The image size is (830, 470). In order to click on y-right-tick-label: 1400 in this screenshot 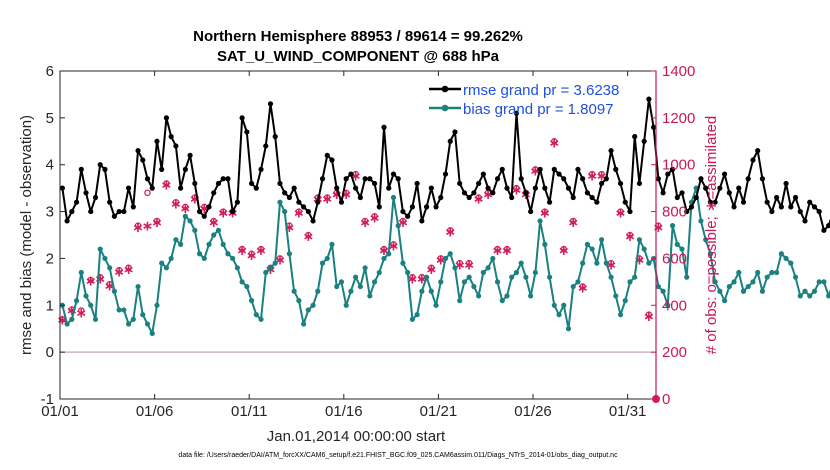, I will do `click(678, 71)`.